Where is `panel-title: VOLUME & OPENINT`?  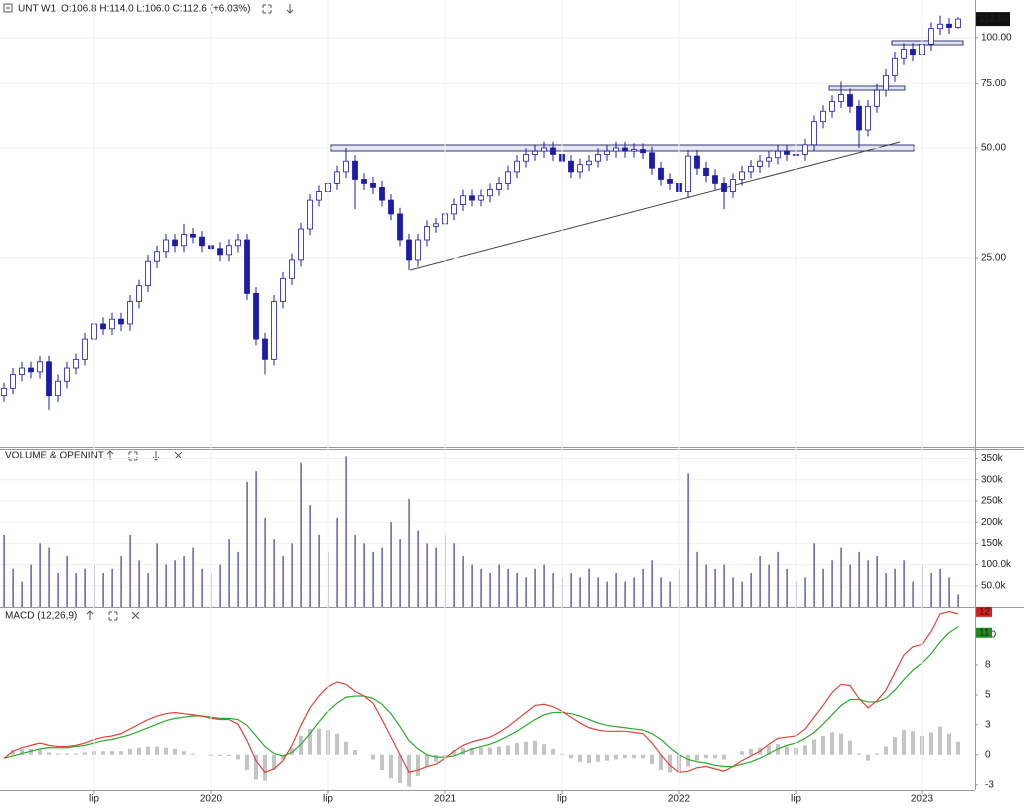
panel-title: VOLUME & OPENINT is located at coordinates (54, 456).